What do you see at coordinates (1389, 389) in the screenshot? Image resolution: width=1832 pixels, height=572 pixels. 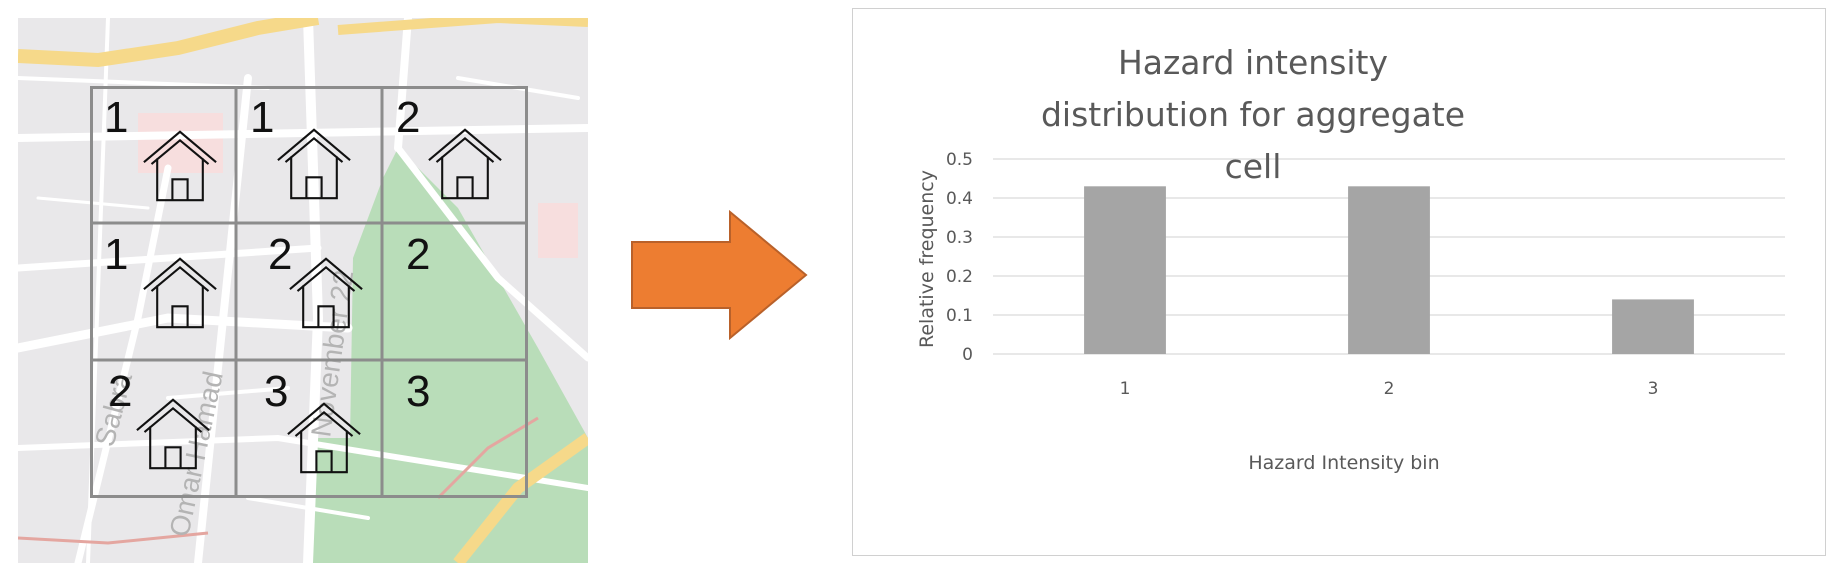 I see `x-tick-label: 2` at bounding box center [1389, 389].